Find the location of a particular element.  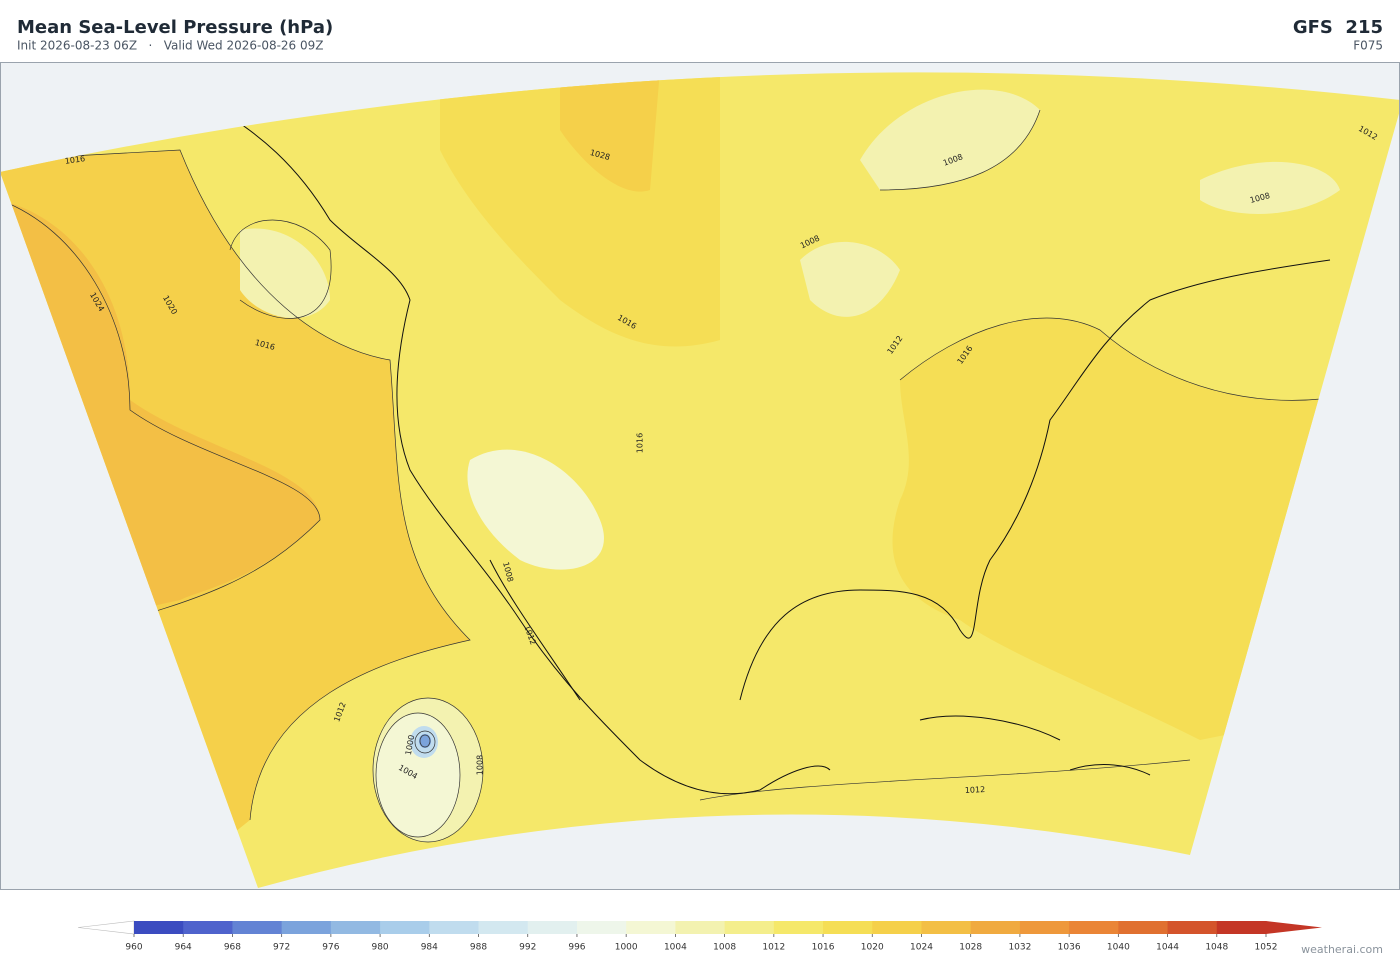

colorbar-tick-label: 984 is located at coordinates (429, 948).